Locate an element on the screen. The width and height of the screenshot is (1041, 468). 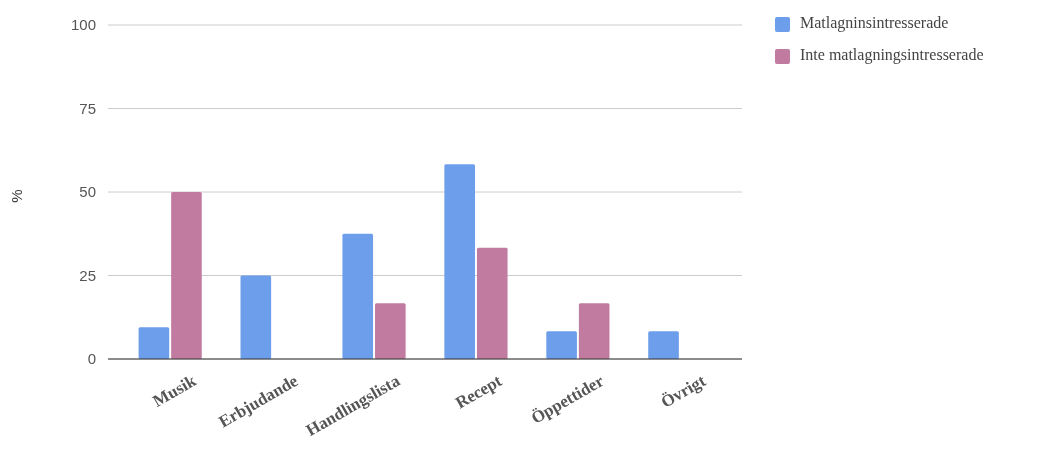
y-tick-label: 25 is located at coordinates (87, 275).